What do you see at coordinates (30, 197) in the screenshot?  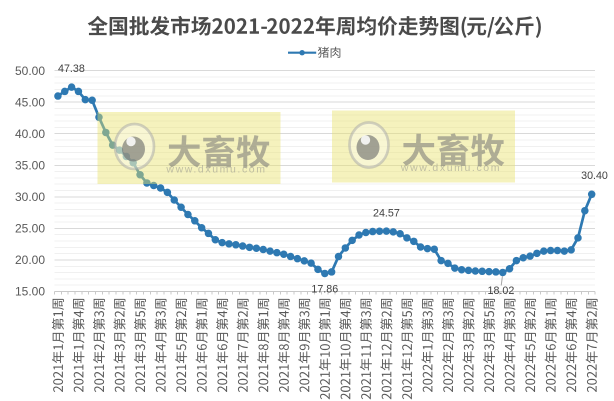 I see `svg-text: 30.00` at bounding box center [30, 197].